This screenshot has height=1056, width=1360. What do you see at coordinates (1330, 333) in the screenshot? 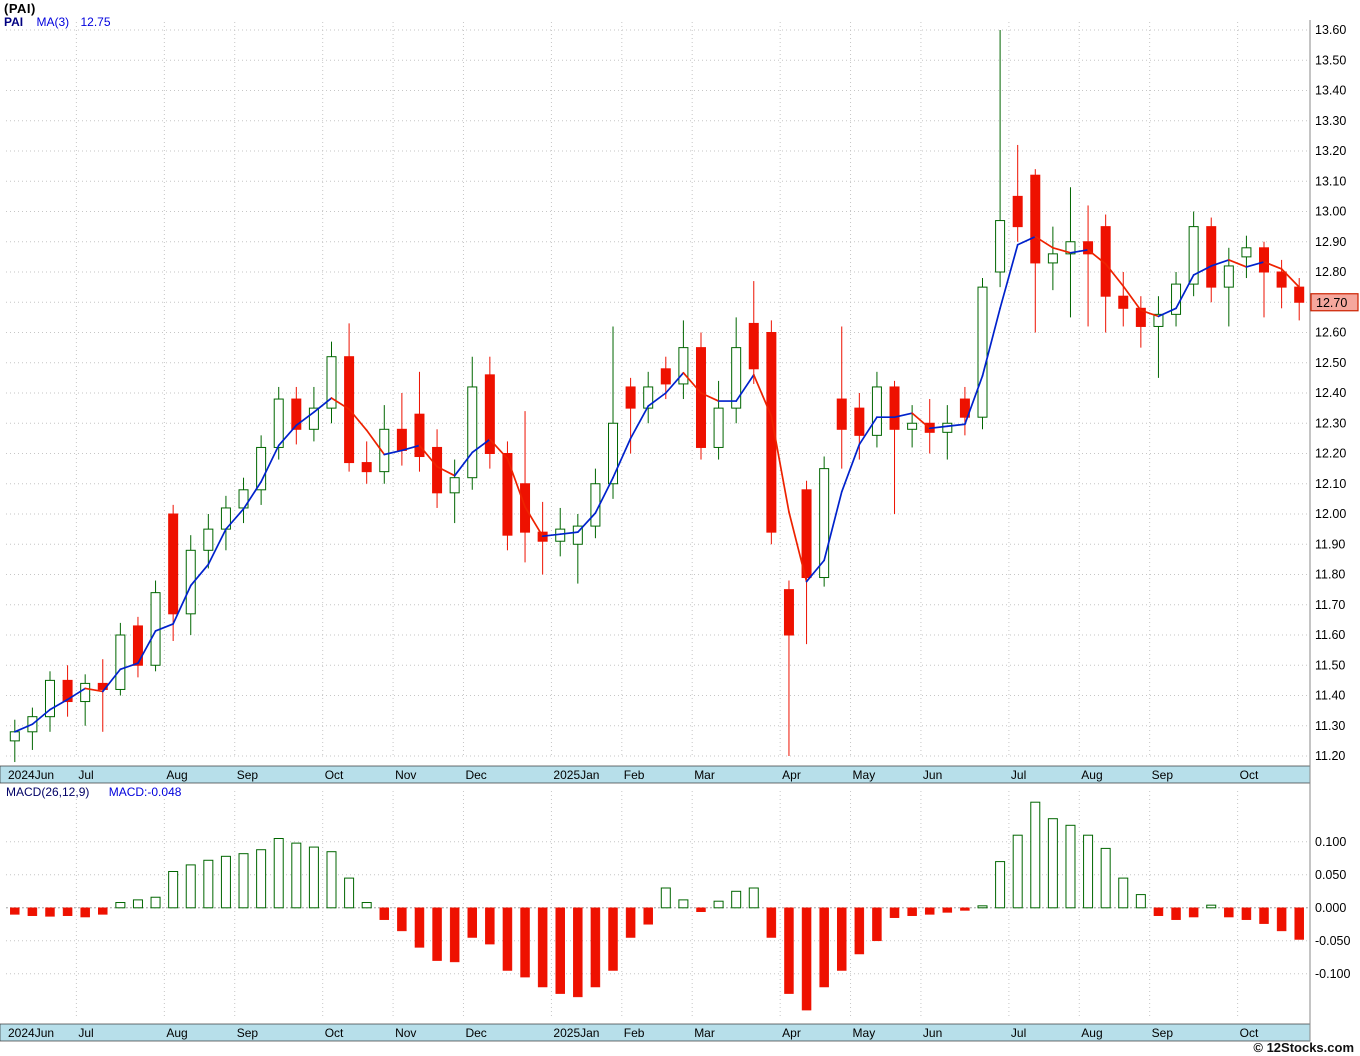
I see `svg-text: 12.60` at bounding box center [1330, 333].